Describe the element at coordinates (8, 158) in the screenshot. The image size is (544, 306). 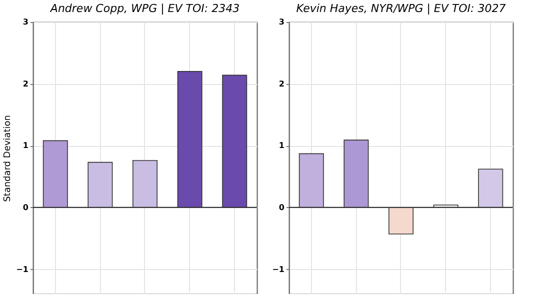
I see `y-axis-title: Standard Deviation` at that location.